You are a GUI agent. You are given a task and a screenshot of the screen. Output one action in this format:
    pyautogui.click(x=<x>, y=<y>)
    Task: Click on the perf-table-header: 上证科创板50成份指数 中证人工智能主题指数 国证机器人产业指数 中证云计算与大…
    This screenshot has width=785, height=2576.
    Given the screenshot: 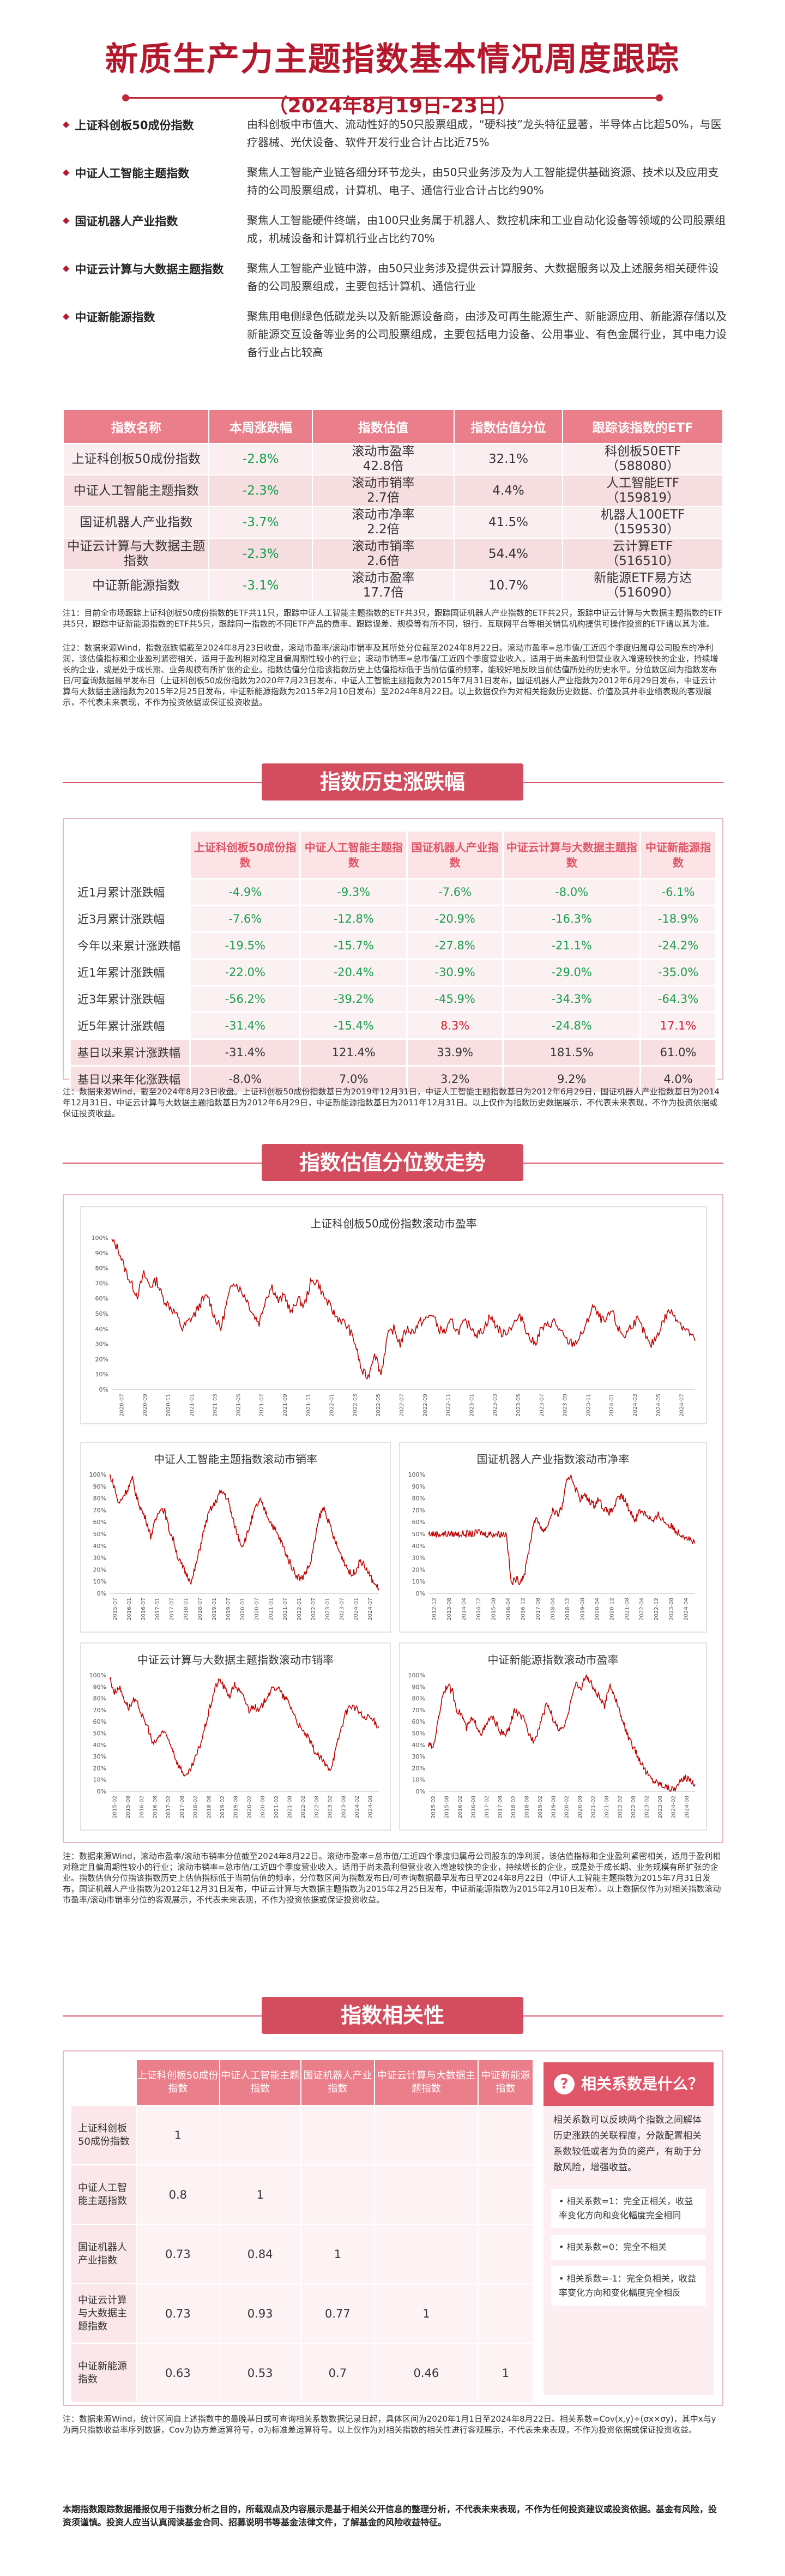 What is the action you would take?
    pyautogui.click(x=393, y=855)
    